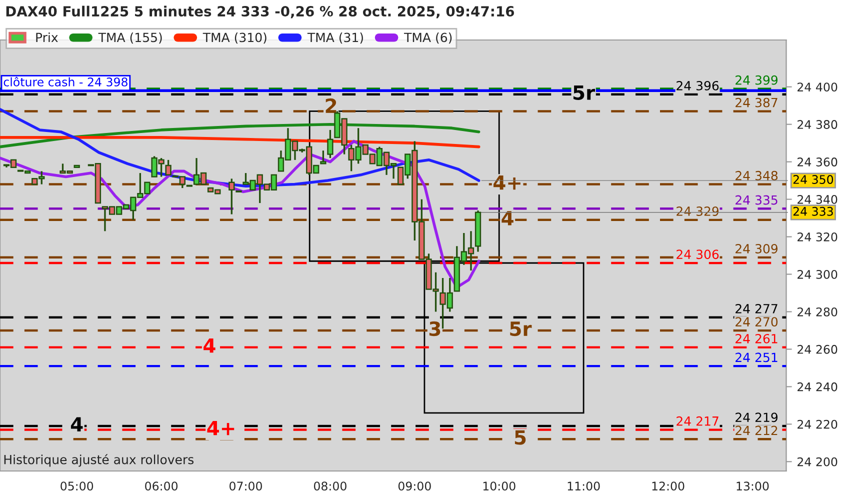 This screenshot has width=850, height=500. What do you see at coordinates (697, 421) in the screenshot?
I see `ref-line-label: 24 217` at bounding box center [697, 421].